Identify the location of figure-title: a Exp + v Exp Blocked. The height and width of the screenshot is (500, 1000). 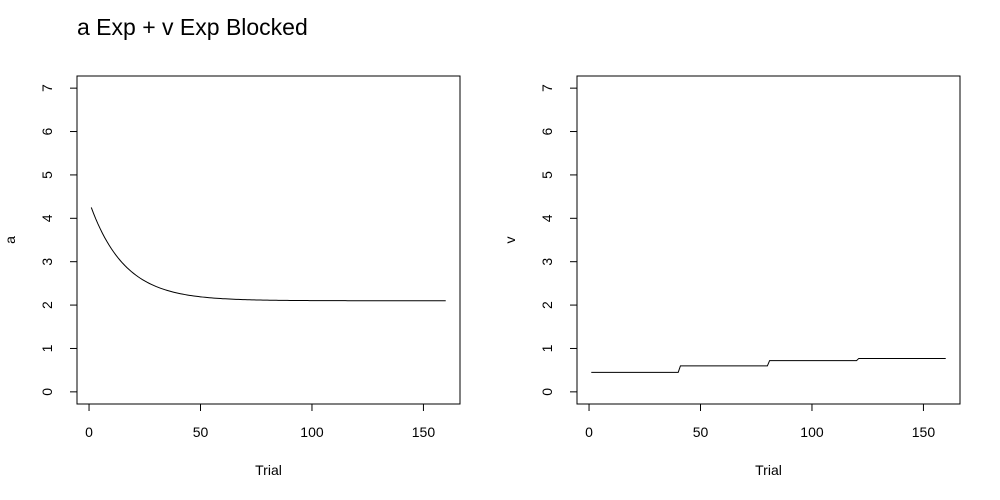
(192, 27).